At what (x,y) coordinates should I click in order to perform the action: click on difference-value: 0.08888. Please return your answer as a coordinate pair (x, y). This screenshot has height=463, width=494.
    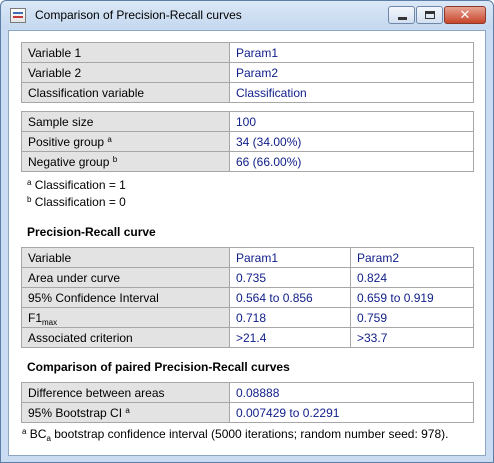
    Looking at the image, I should click on (351, 392).